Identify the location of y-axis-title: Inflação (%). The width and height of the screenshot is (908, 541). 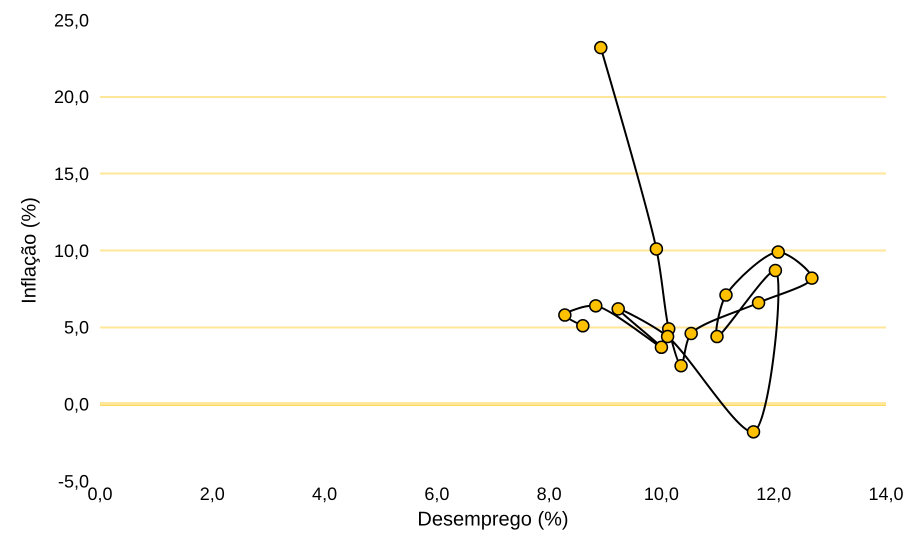
(29, 250).